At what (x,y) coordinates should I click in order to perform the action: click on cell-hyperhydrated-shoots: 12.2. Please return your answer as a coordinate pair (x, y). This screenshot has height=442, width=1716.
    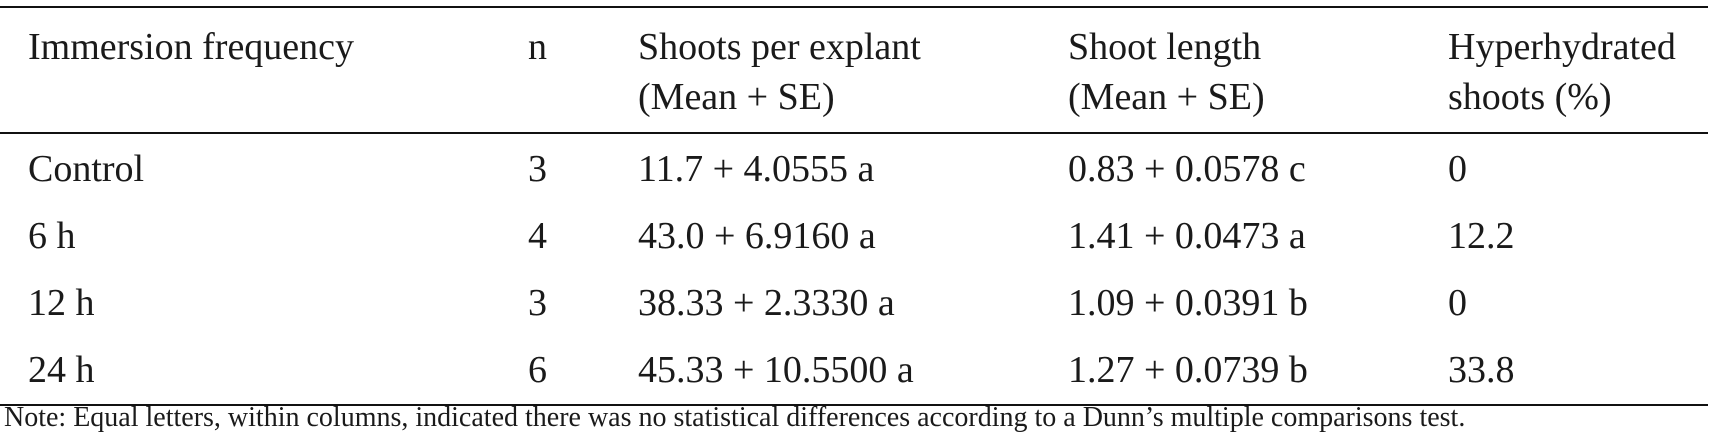
    Looking at the image, I should click on (1481, 236).